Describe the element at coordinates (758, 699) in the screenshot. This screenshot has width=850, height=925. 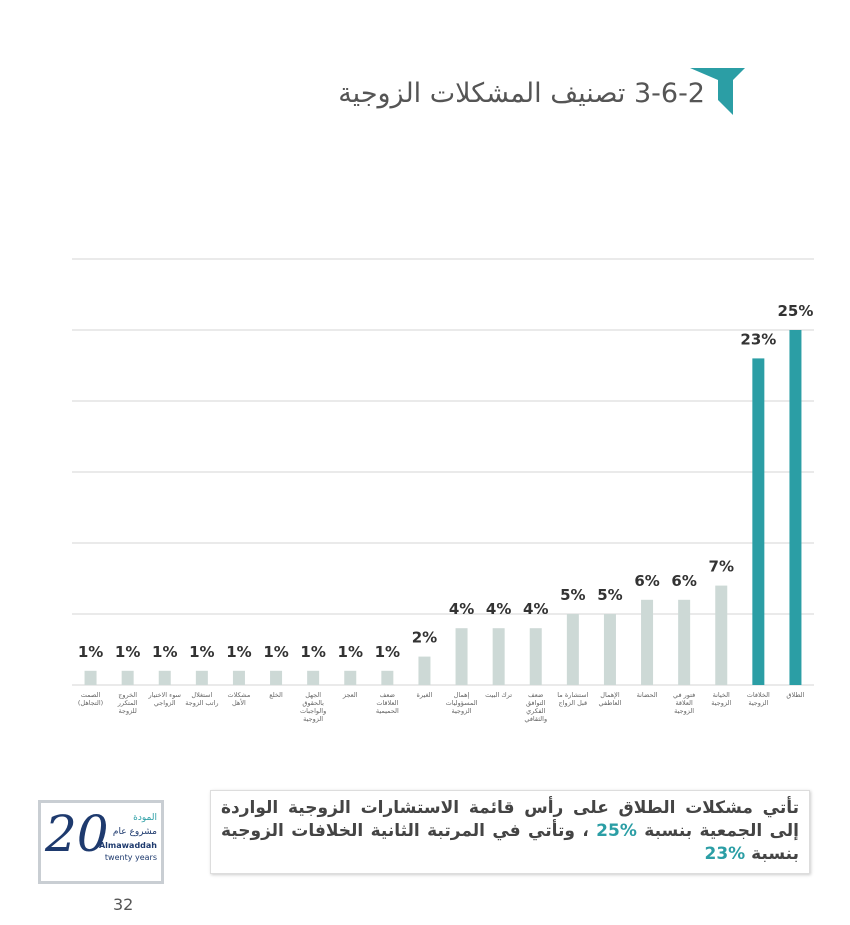
I see `x-tick-label: الخلافات الزوجية` at that location.